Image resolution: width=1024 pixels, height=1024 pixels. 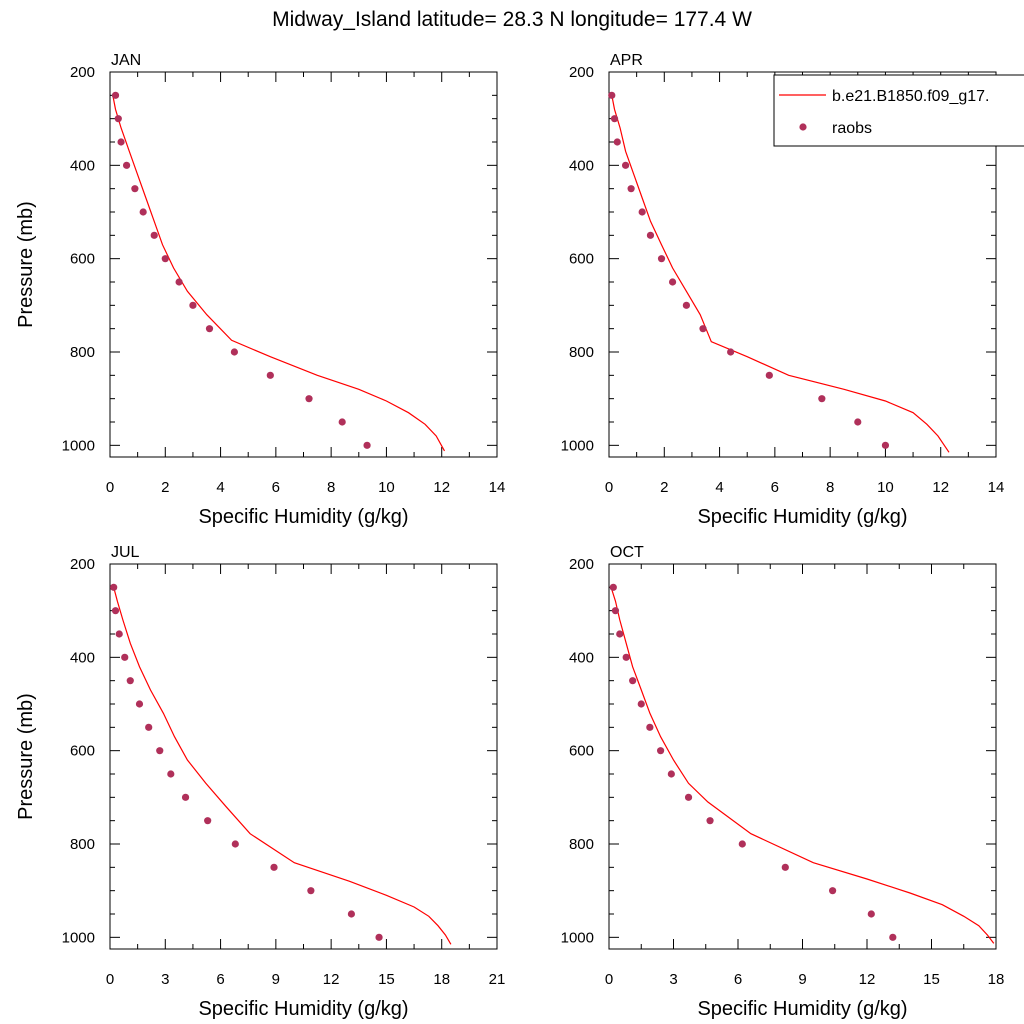 I want to click on panel-label: JUL, so click(x=125, y=552).